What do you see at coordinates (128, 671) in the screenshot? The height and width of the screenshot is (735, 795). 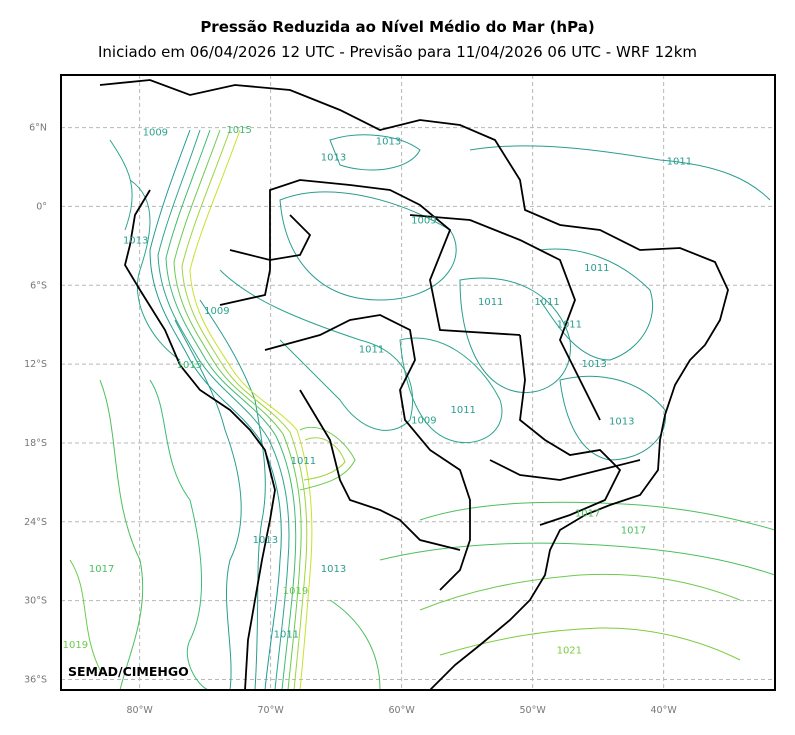 I see `credit-text: SEMAD/CIMEHGO` at bounding box center [128, 671].